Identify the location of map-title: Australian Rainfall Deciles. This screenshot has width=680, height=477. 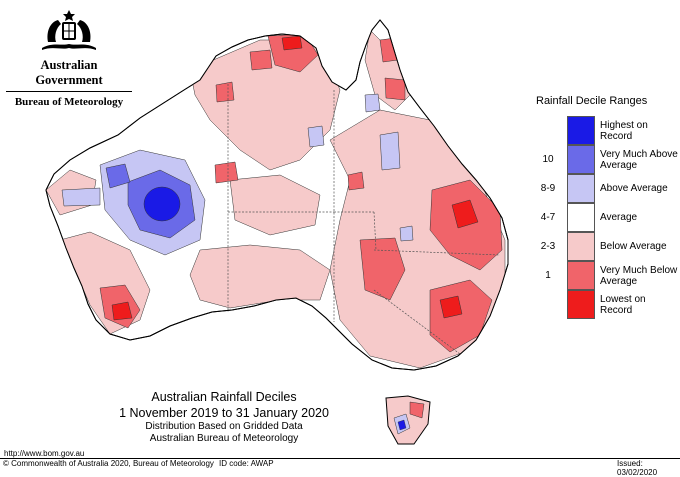
(224, 397).